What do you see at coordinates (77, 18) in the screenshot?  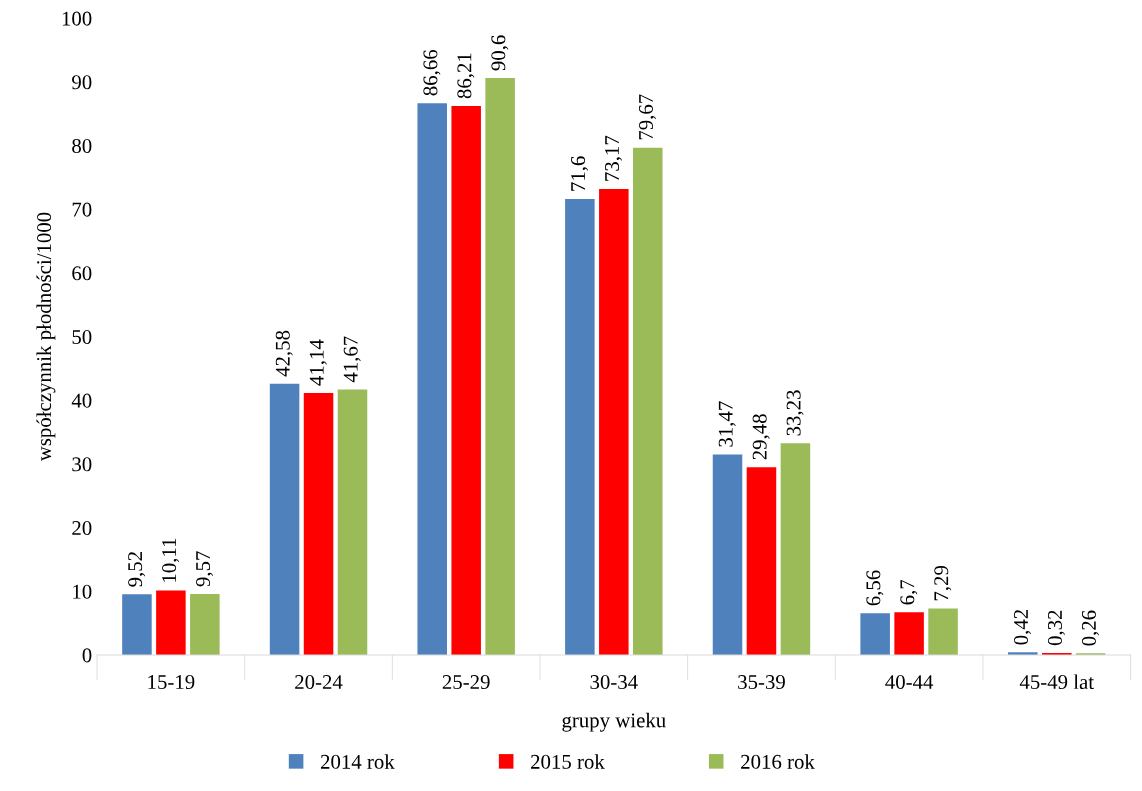 I see `y-tick-label: 100` at bounding box center [77, 18].